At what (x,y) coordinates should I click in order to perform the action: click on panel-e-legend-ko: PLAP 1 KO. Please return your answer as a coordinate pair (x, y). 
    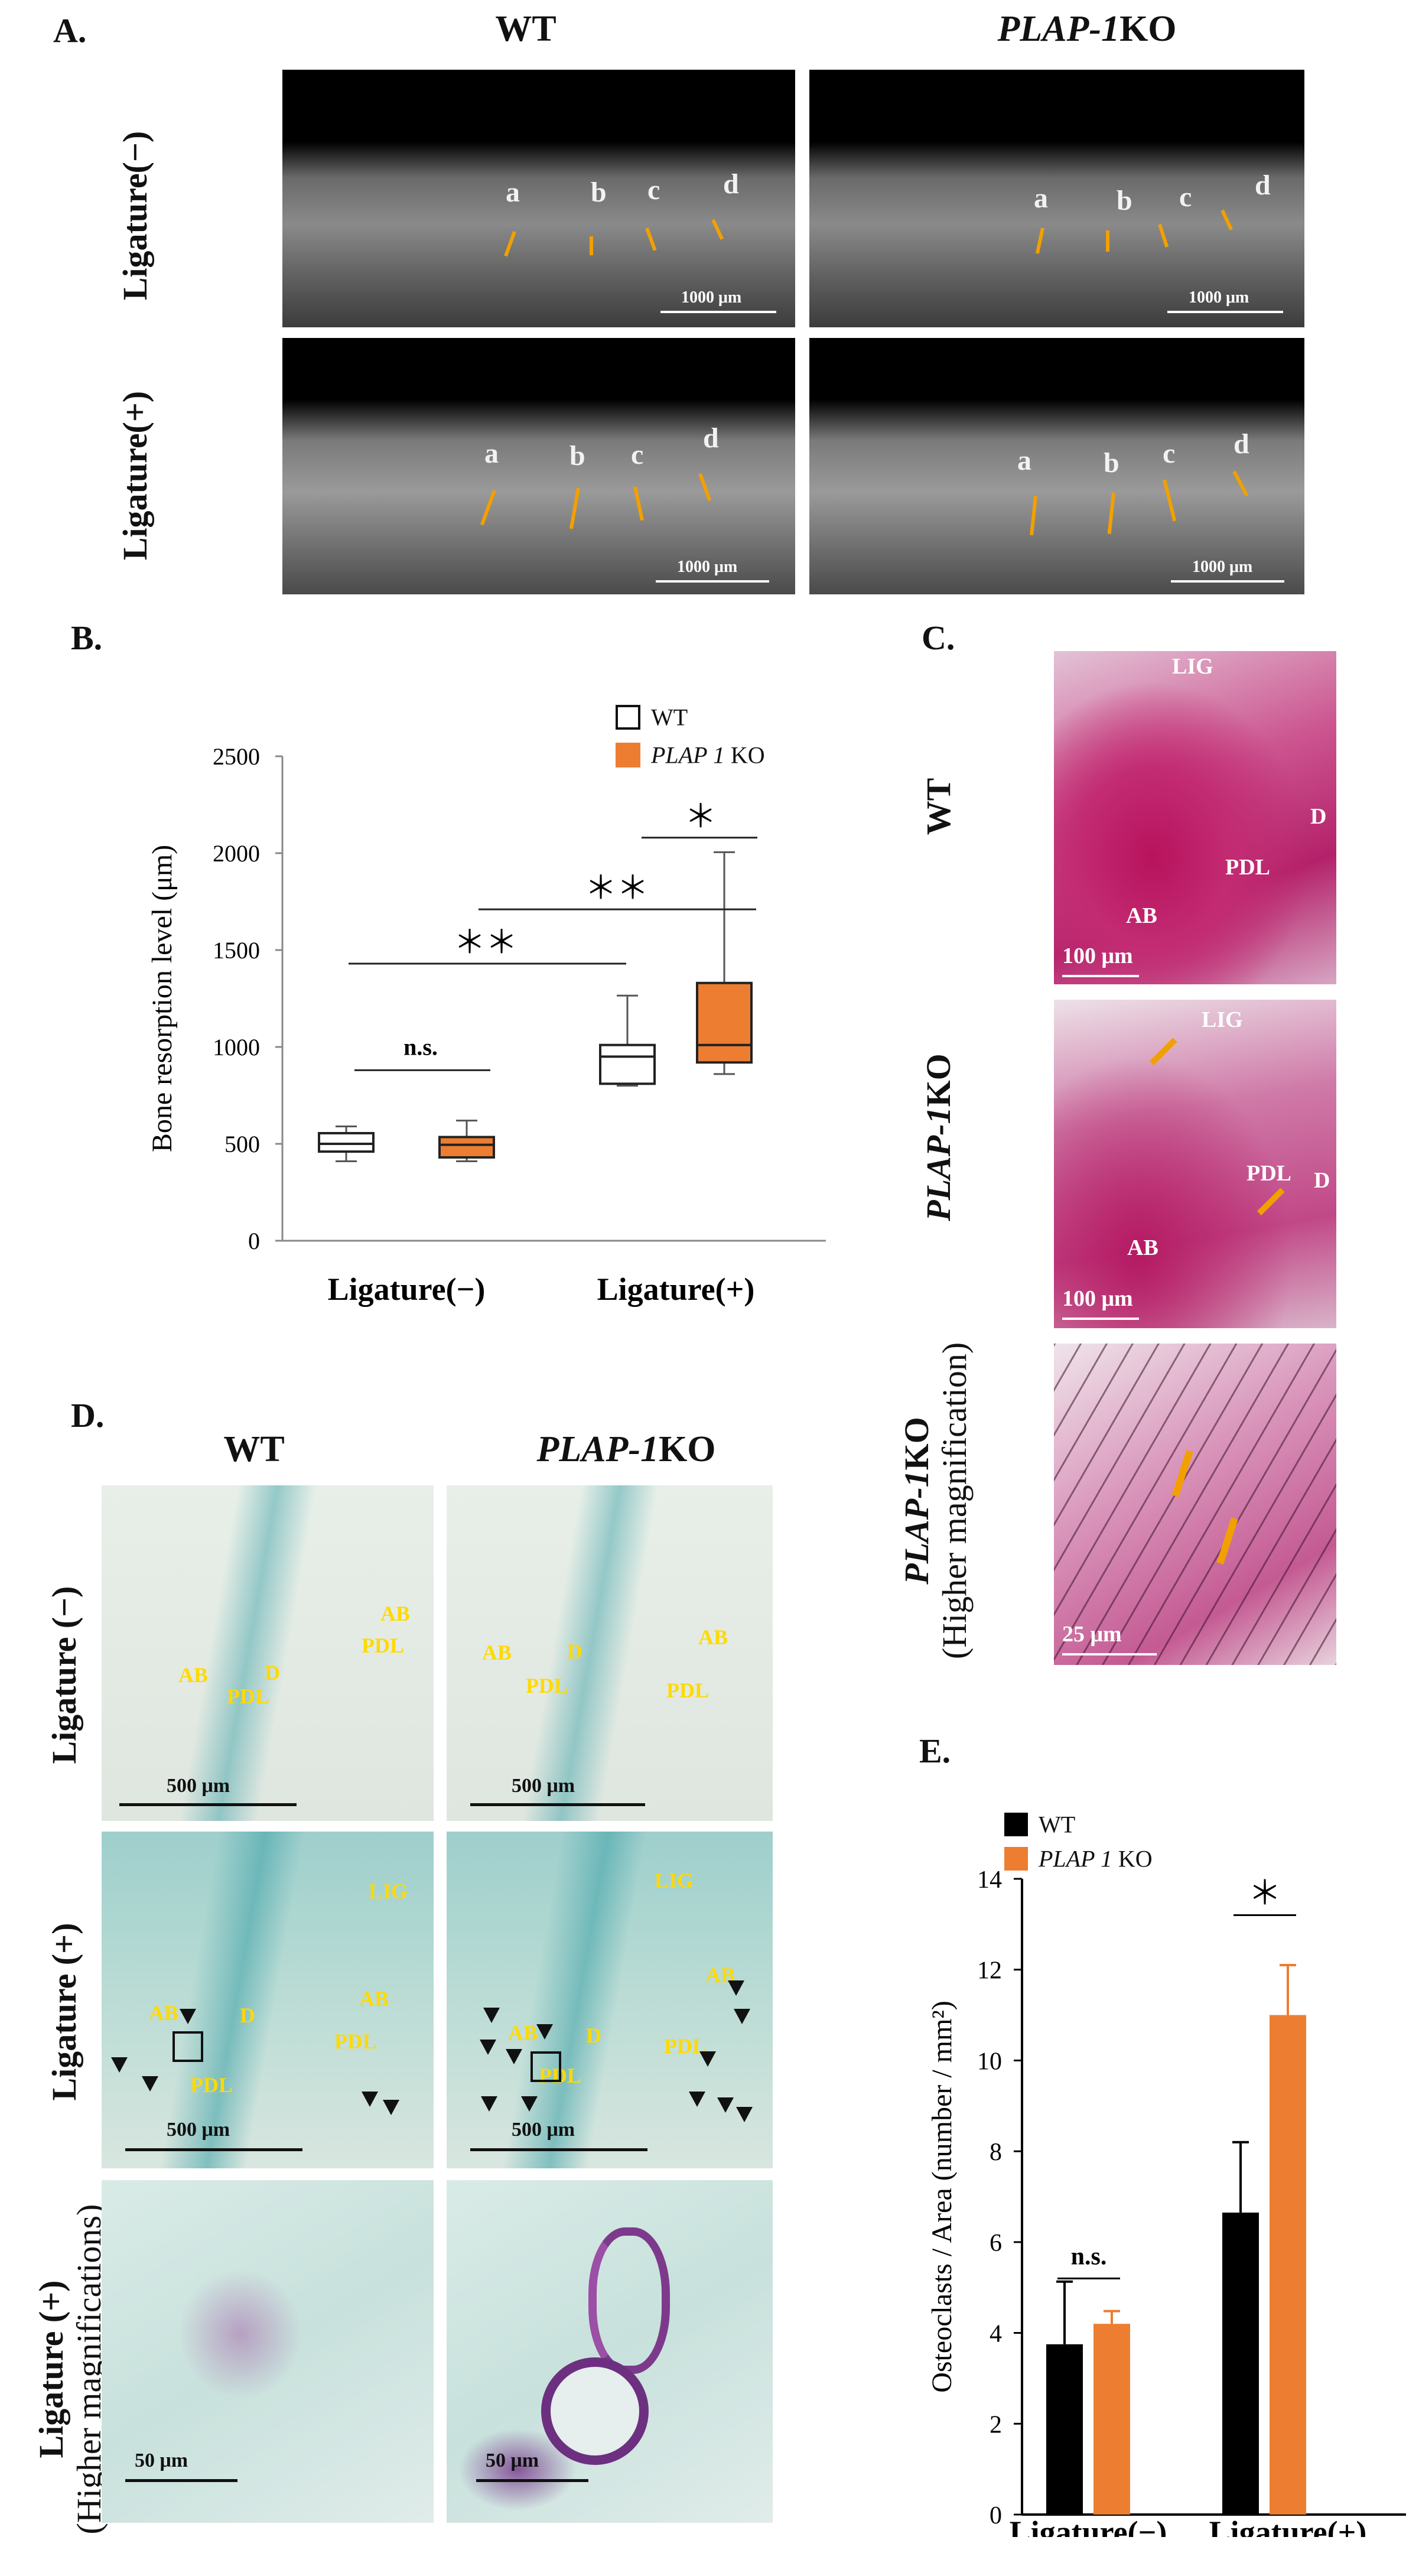
    Looking at the image, I should click on (1078, 1857).